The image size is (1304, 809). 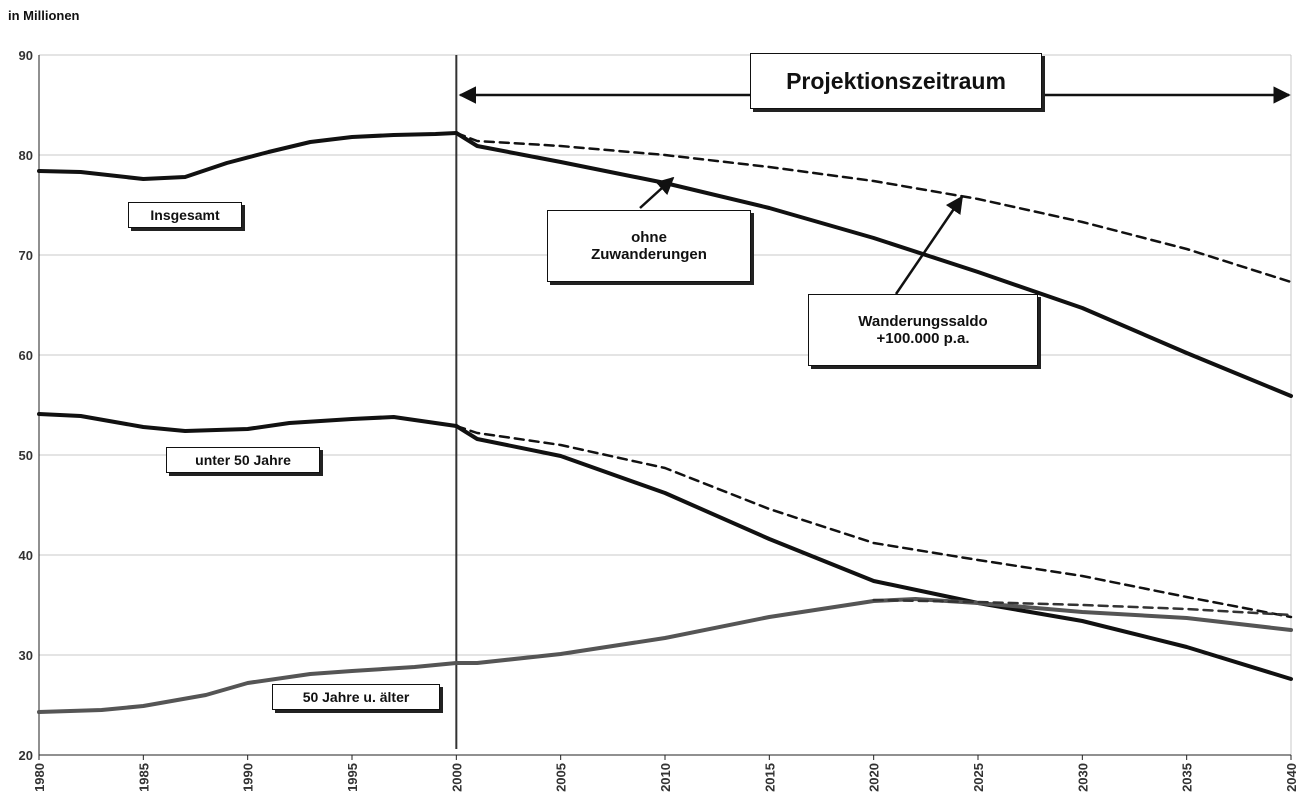 What do you see at coordinates (1291, 777) in the screenshot?
I see `x-tick-label: 2040` at bounding box center [1291, 777].